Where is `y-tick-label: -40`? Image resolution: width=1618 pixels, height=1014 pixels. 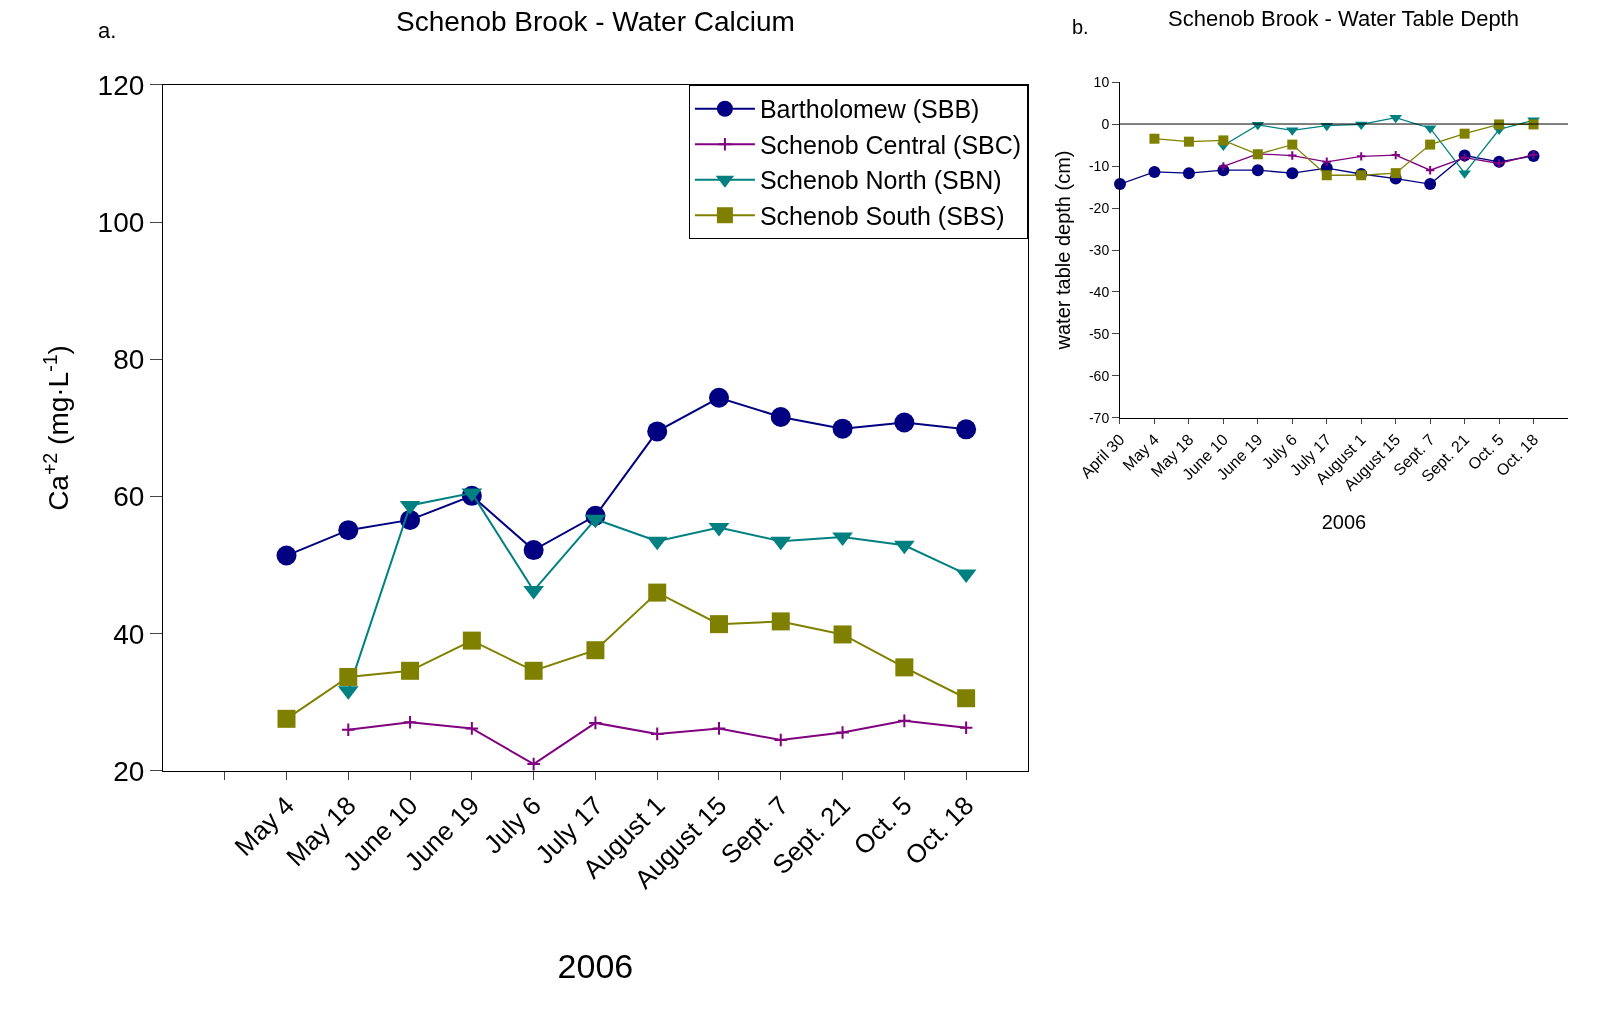
y-tick-label: -40 is located at coordinates (1099, 291).